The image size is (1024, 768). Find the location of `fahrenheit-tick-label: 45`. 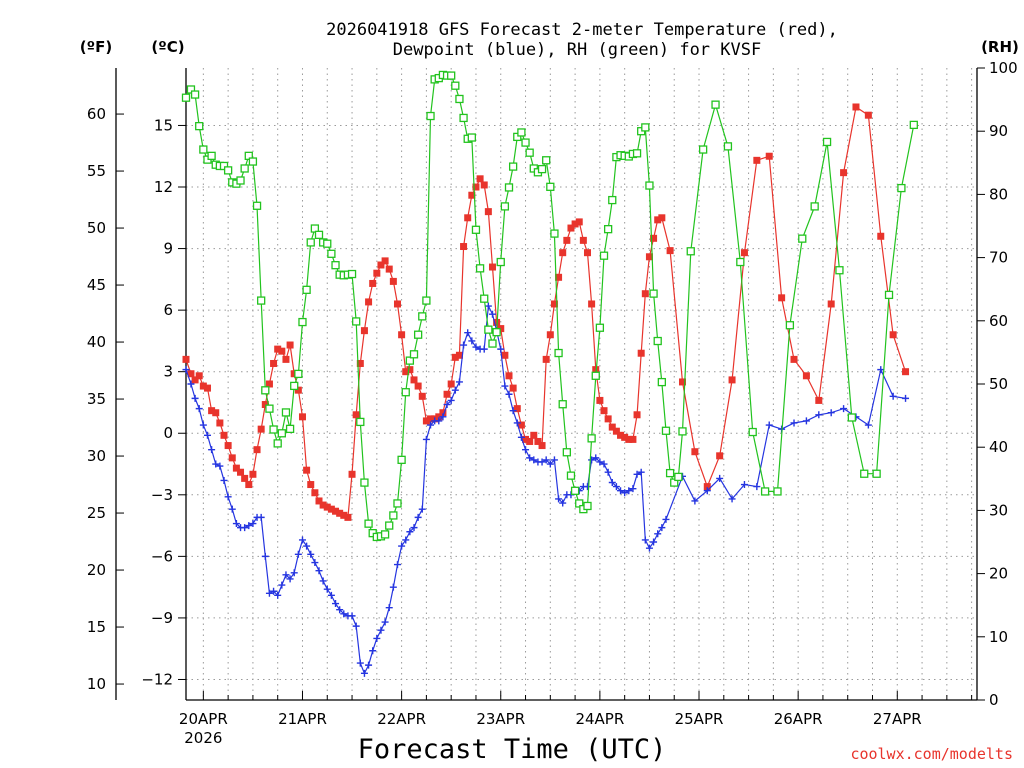

fahrenheit-tick-label: 45 is located at coordinates (96, 285).